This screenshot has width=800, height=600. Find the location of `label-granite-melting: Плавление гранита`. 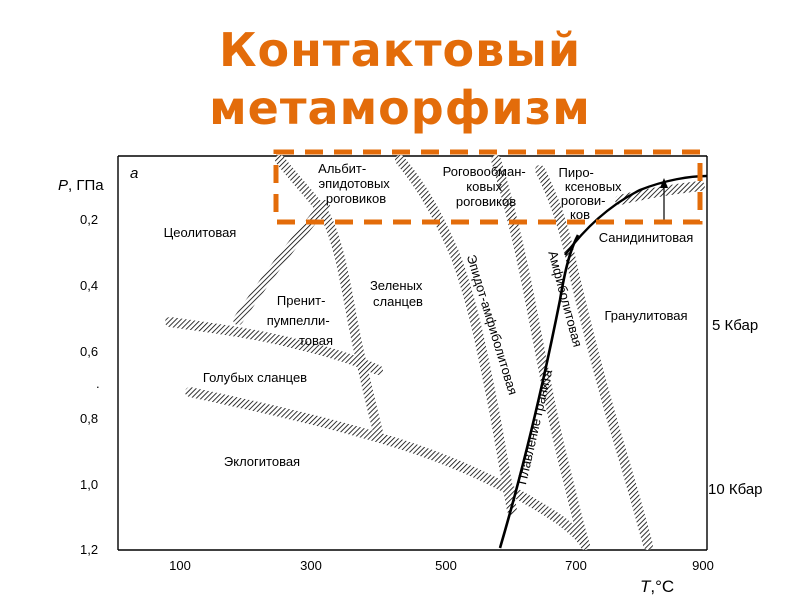

label-granite-melting: Плавление гранита is located at coordinates (534, 426).